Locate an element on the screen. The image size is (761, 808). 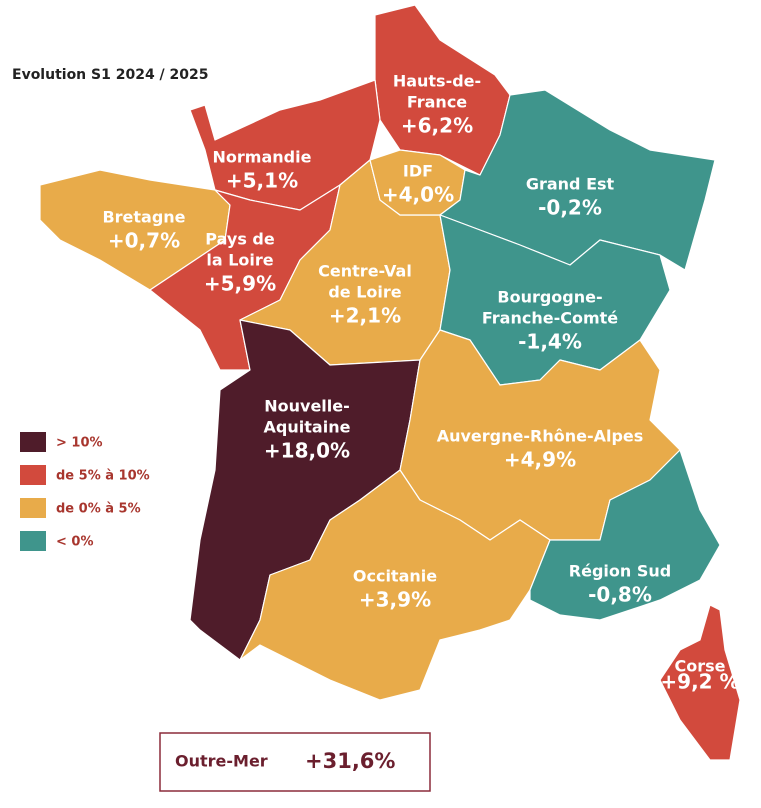
region-name: Grand Est is located at coordinates (570, 184).